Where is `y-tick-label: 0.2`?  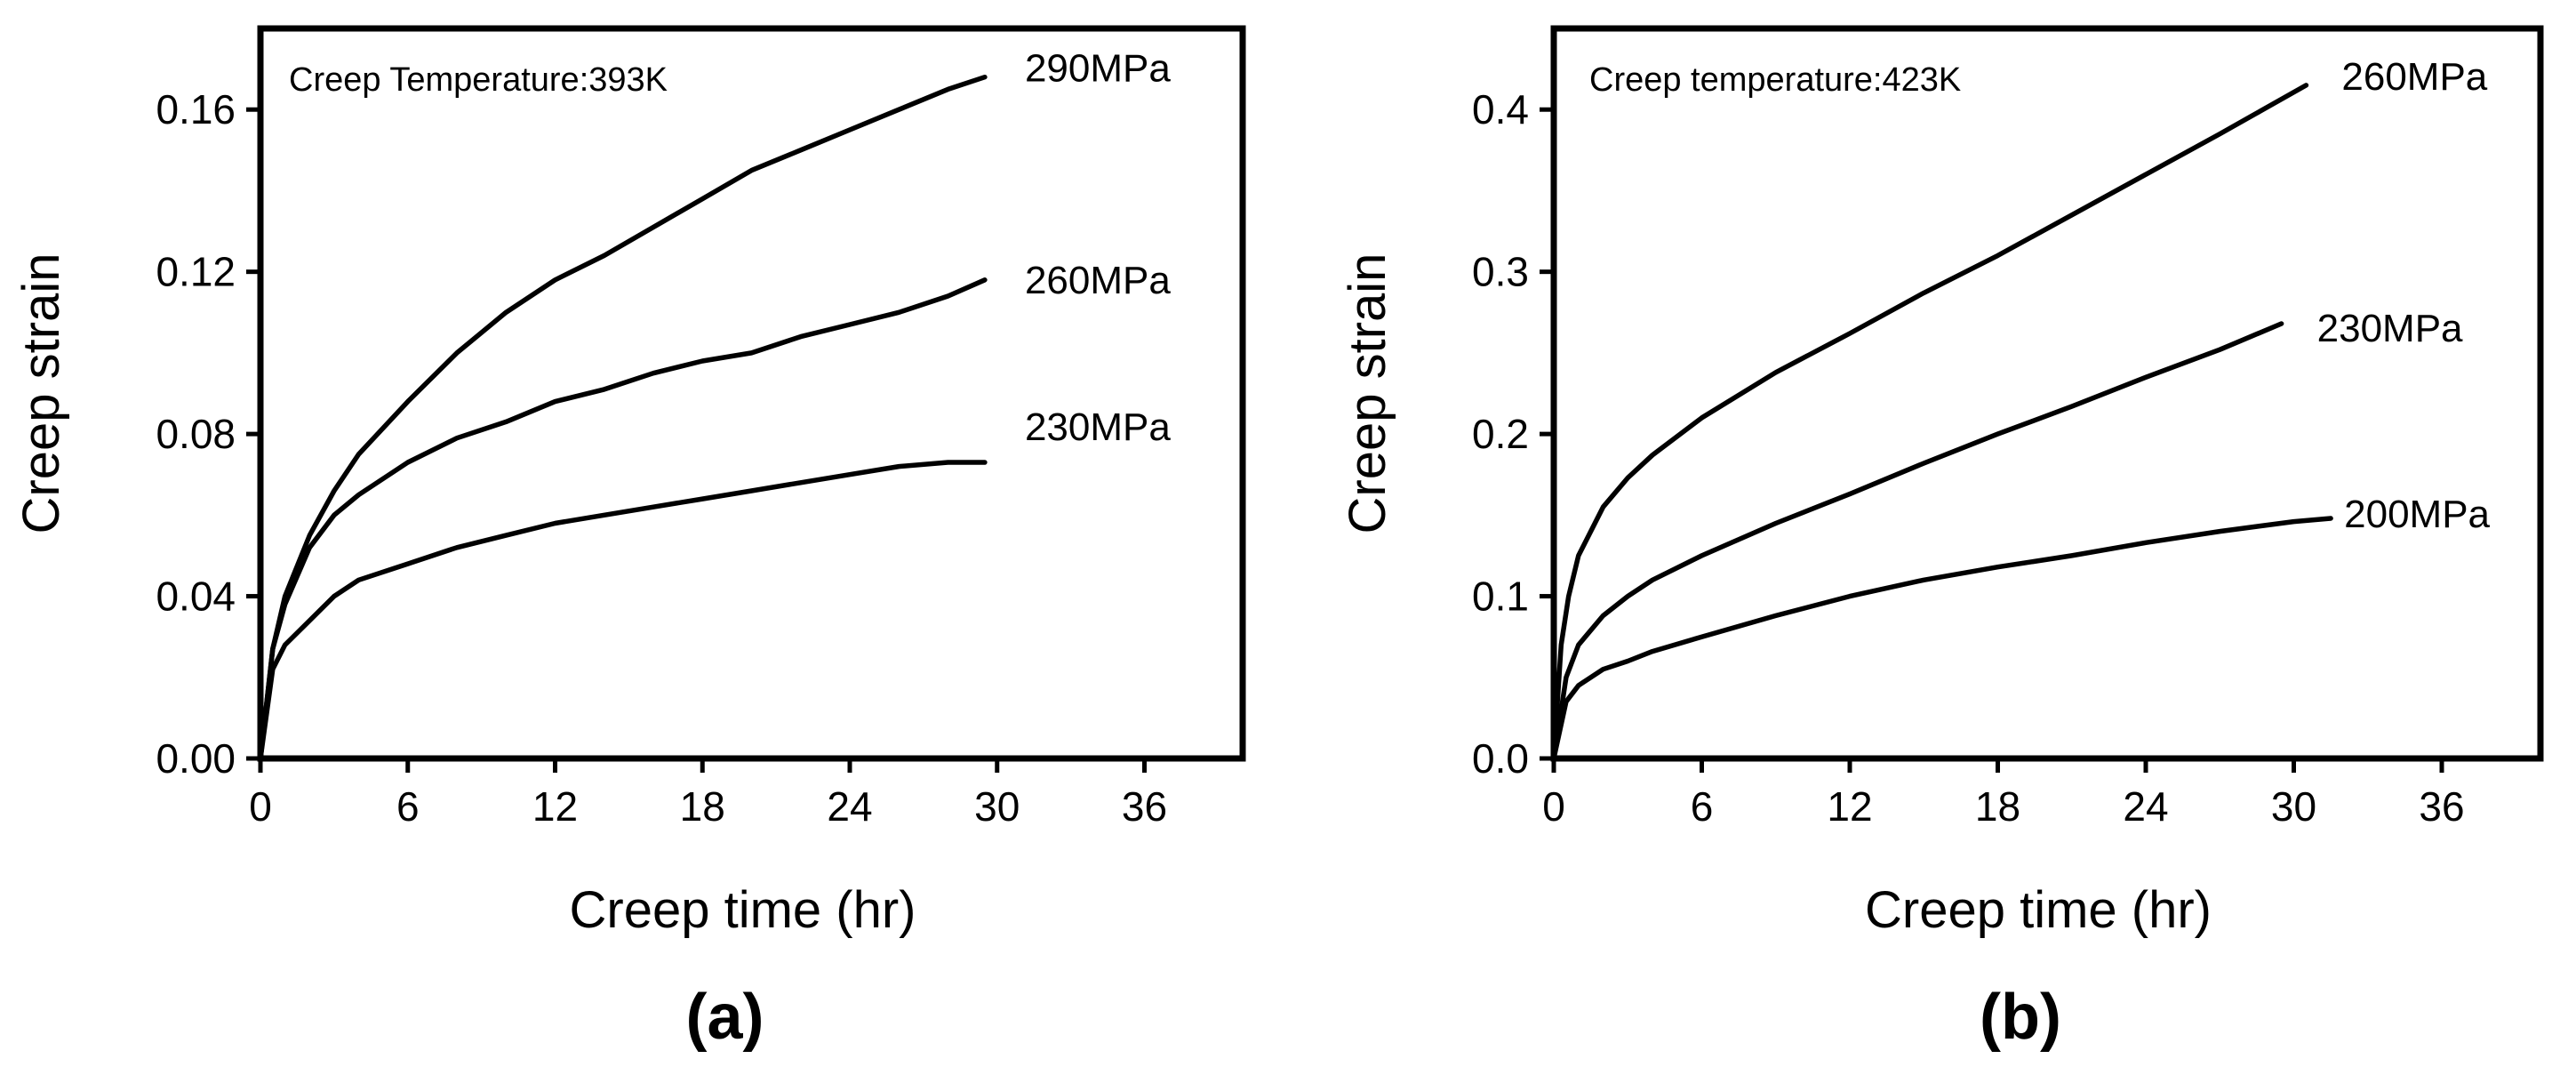
y-tick-label: 0.2 is located at coordinates (1500, 434).